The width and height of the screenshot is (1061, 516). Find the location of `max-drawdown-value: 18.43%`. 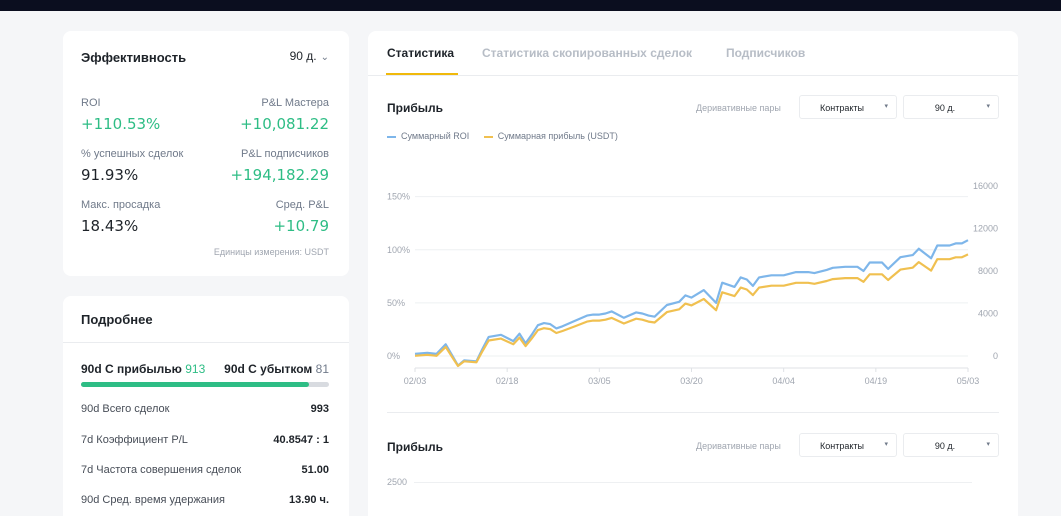

max-drawdown-value: 18.43% is located at coordinates (110, 226).